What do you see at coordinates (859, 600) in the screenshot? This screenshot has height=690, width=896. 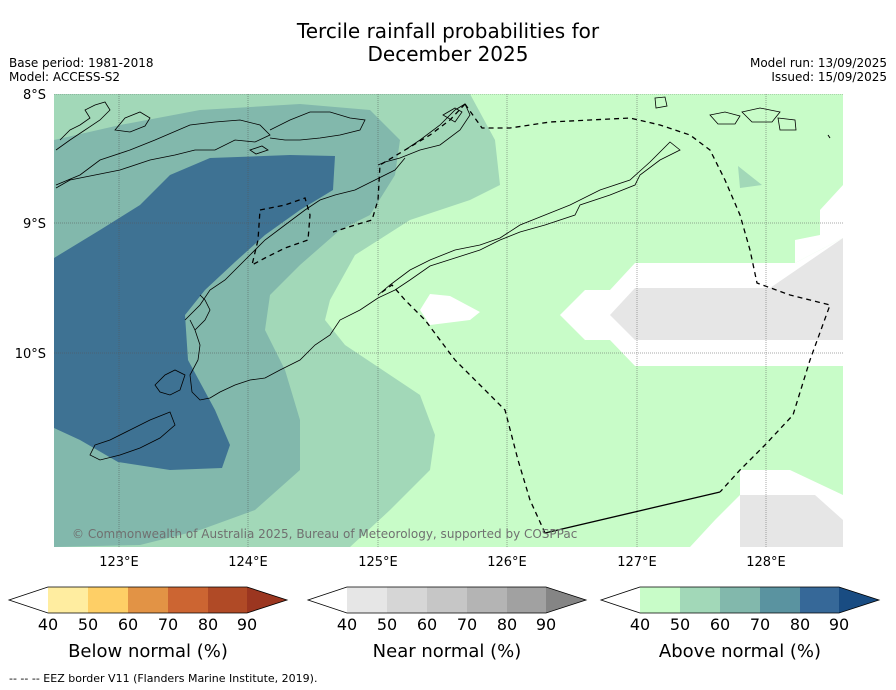 I see `cbar2-high-extend` at bounding box center [859, 600].